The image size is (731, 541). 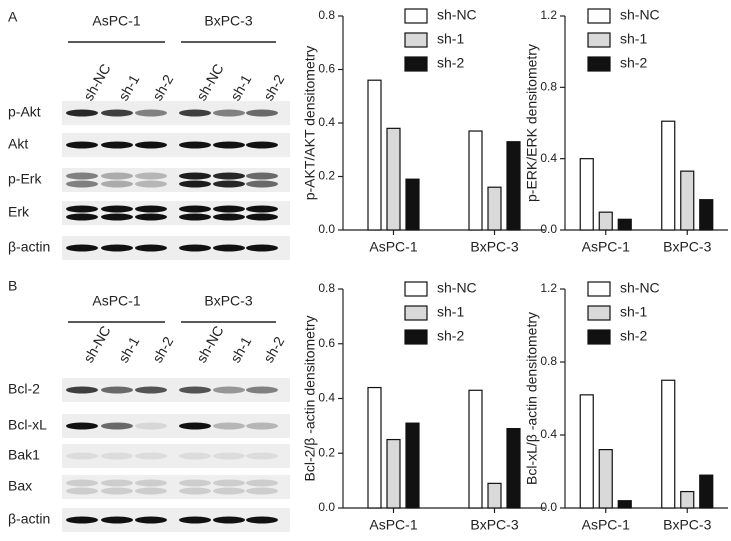 I want to click on legend-label: sh-1, so click(x=633, y=312).